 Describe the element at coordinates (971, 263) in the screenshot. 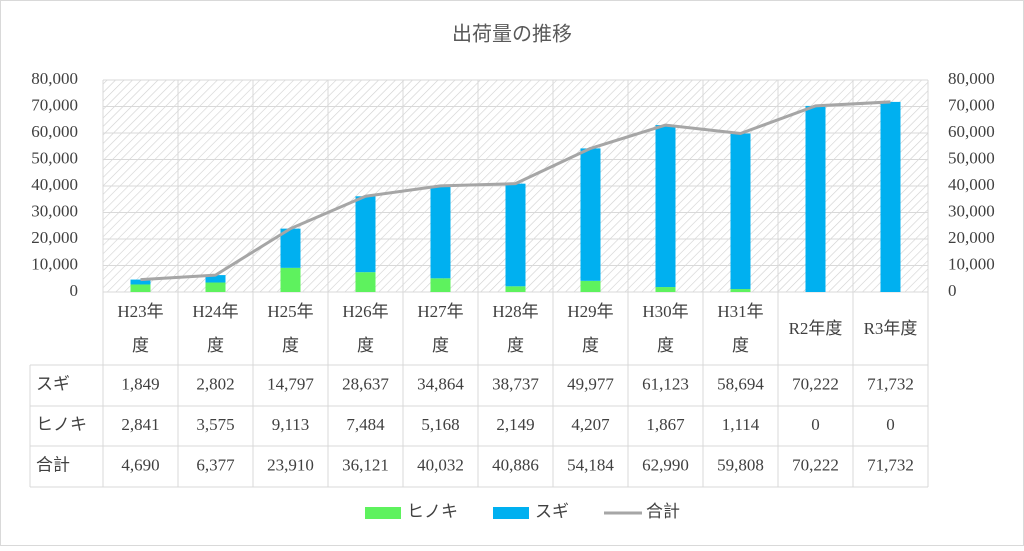

I see `y2-tick-label: 10,000` at that location.